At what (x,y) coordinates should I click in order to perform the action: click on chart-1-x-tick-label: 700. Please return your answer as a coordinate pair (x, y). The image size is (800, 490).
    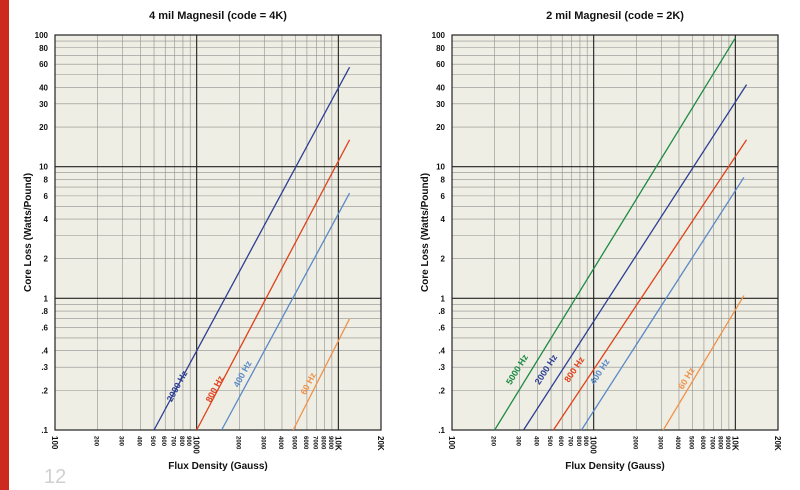
    Looking at the image, I should click on (570, 441).